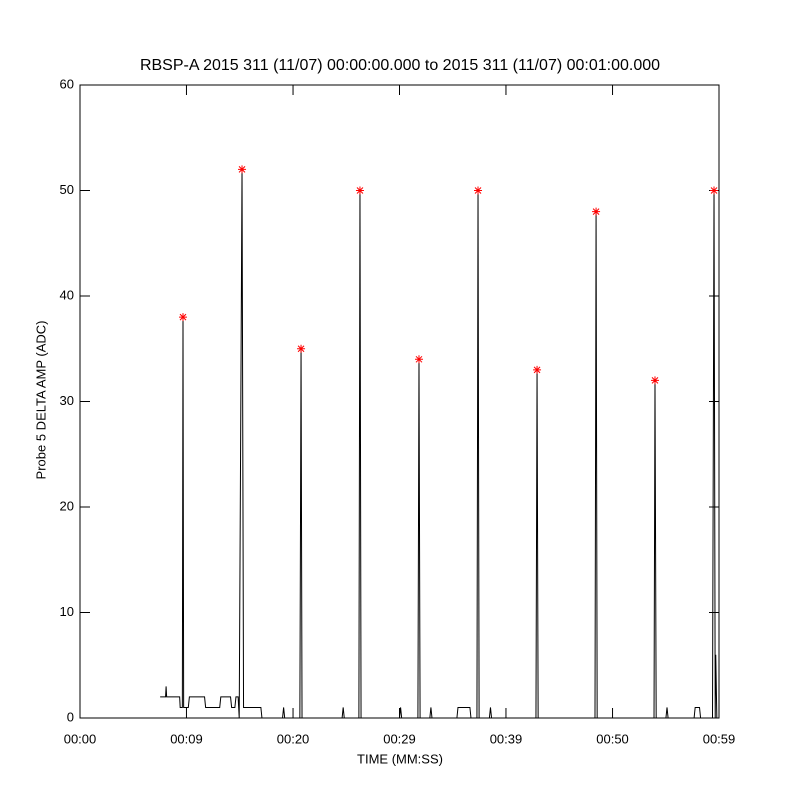 The height and width of the screenshot is (800, 800). I want to click on x-tick-label: 00:09, so click(186, 738).